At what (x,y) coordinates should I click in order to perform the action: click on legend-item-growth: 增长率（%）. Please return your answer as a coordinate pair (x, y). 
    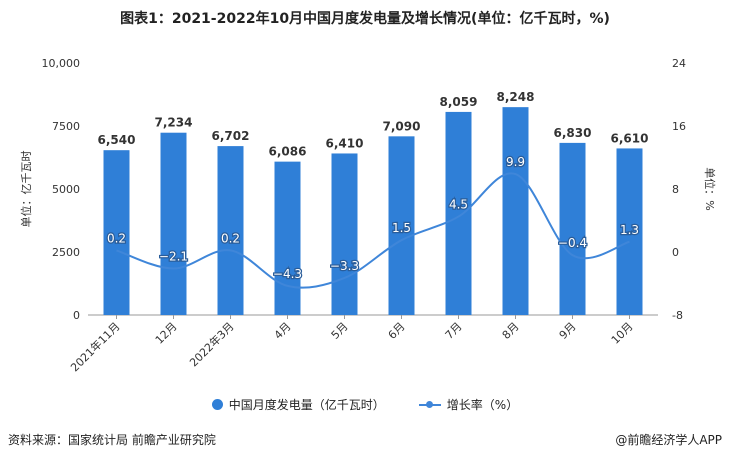
    Looking at the image, I should click on (468, 404).